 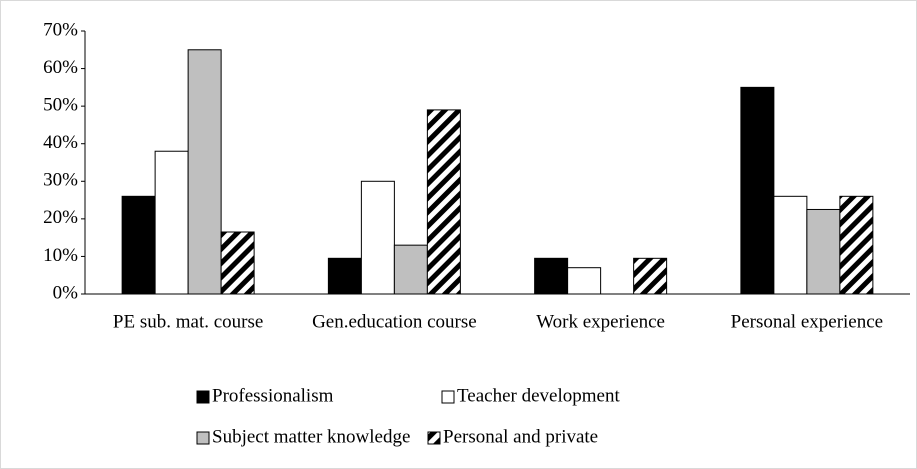 I want to click on legend-label: Subject matter knowledge, so click(x=311, y=436).